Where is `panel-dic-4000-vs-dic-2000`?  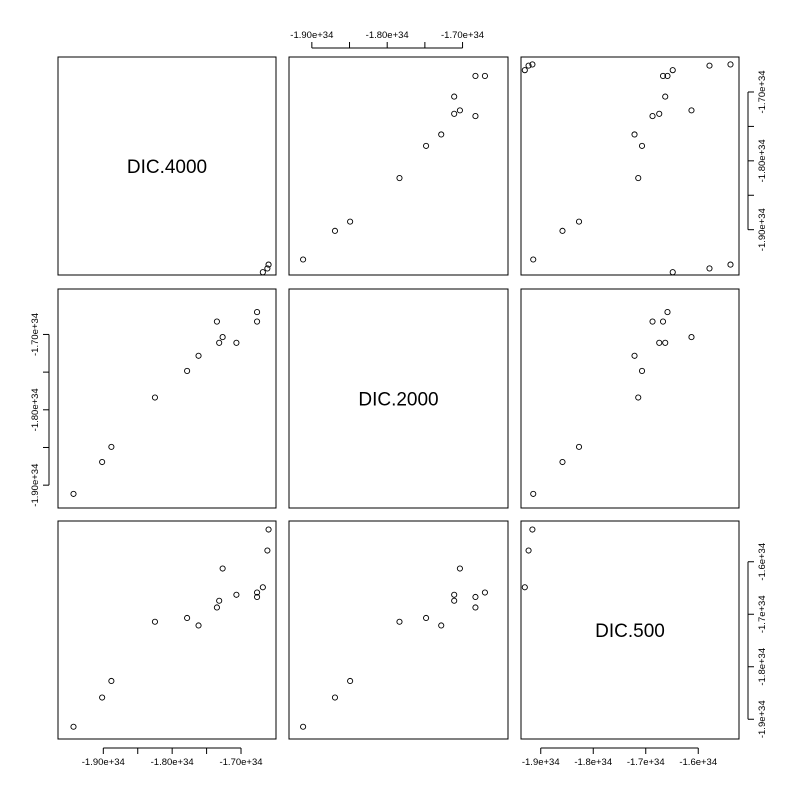
panel-dic-4000-vs-dic-2000 is located at coordinates (412, 166).